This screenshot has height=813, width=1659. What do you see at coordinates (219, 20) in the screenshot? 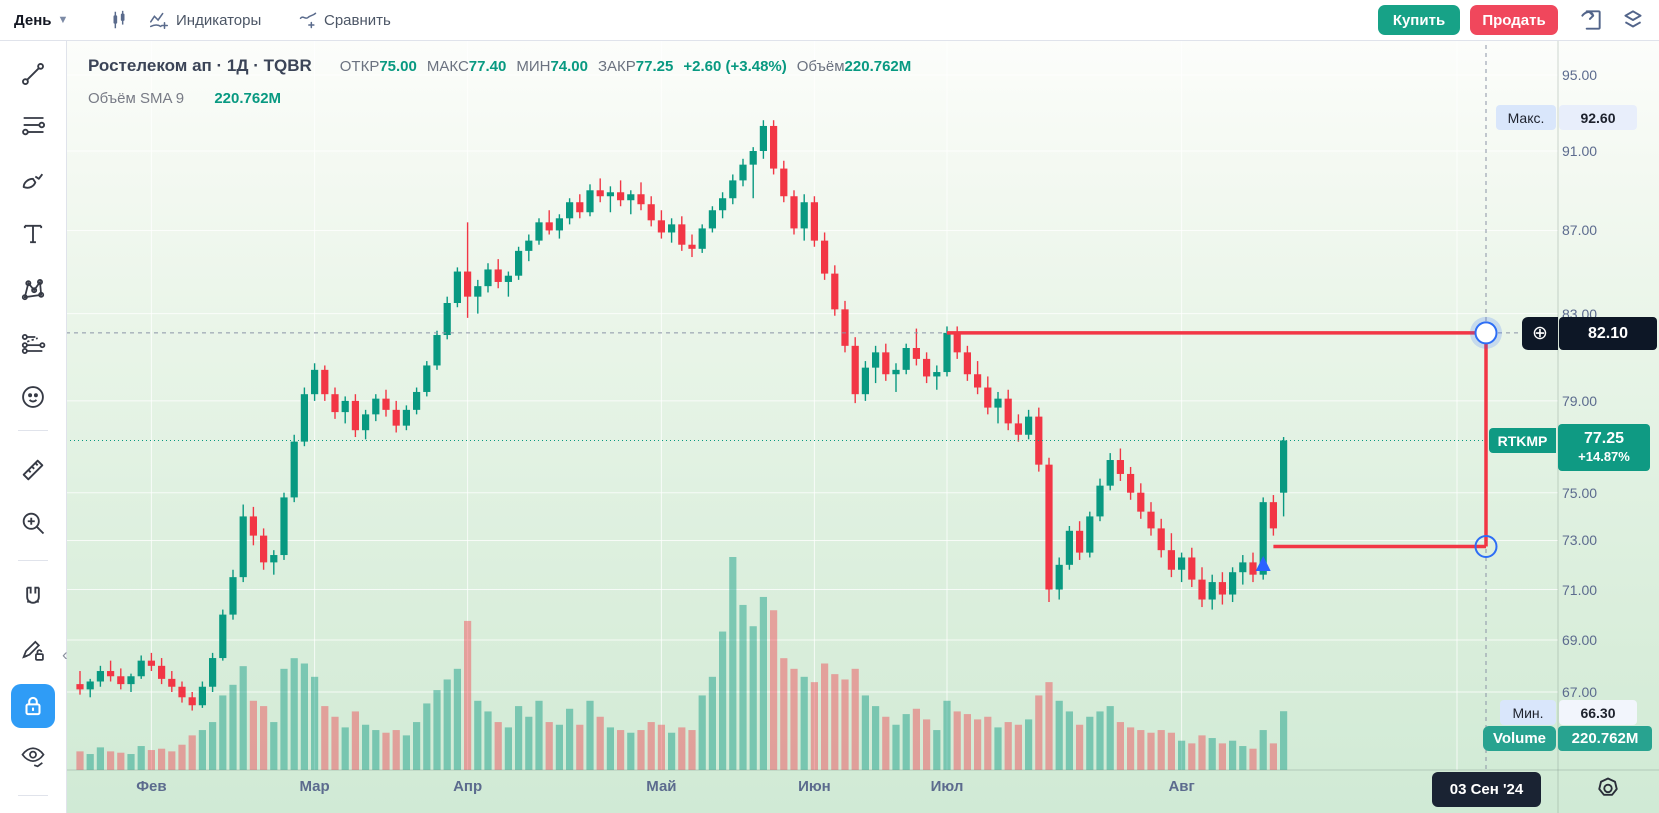
I see `indicators-label: Индикаторы` at bounding box center [219, 20].